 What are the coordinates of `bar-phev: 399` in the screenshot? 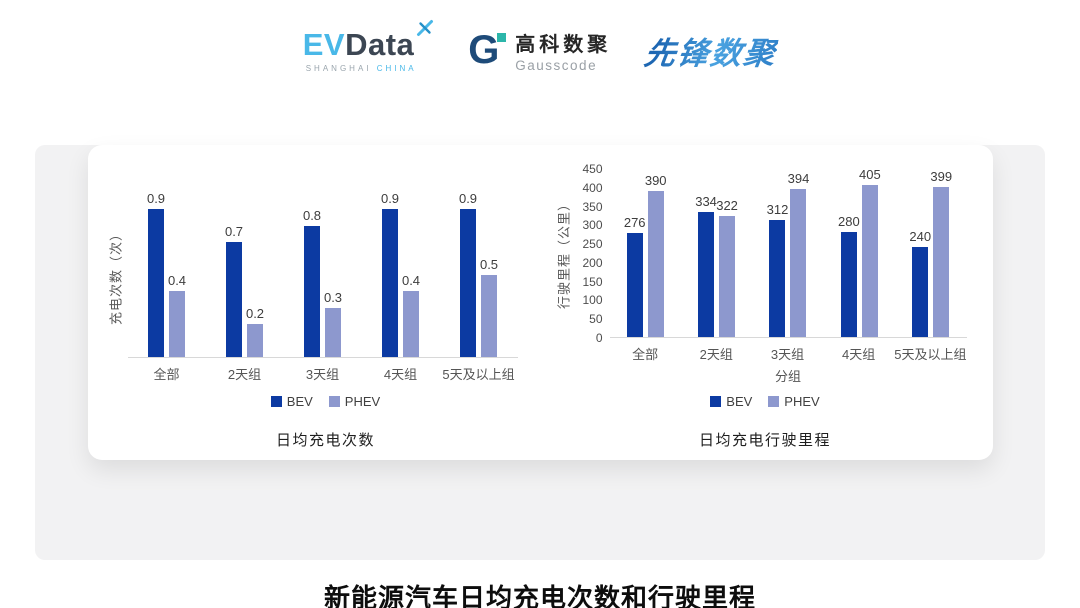 It's located at (941, 253).